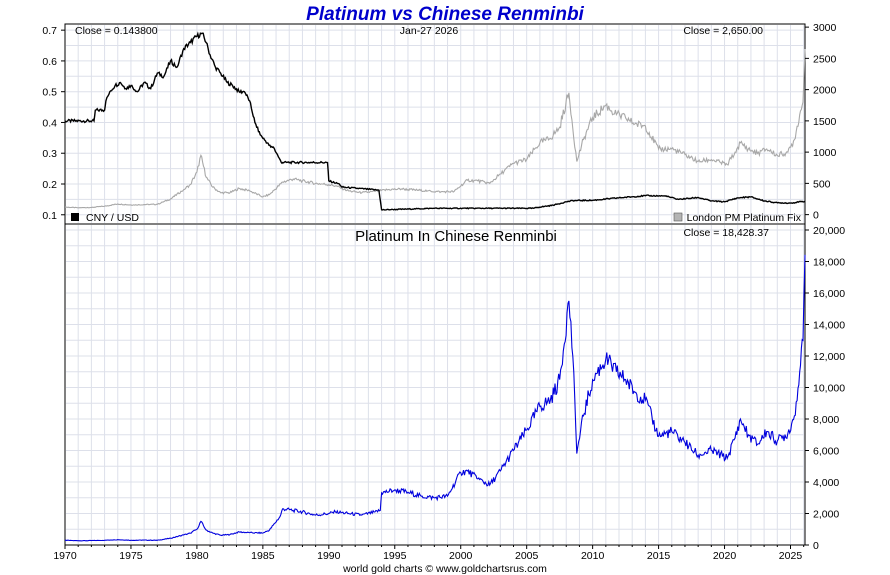 The height and width of the screenshot is (575, 890). What do you see at coordinates (822, 184) in the screenshot?
I see `top-right-axis-tick-label: 500` at bounding box center [822, 184].